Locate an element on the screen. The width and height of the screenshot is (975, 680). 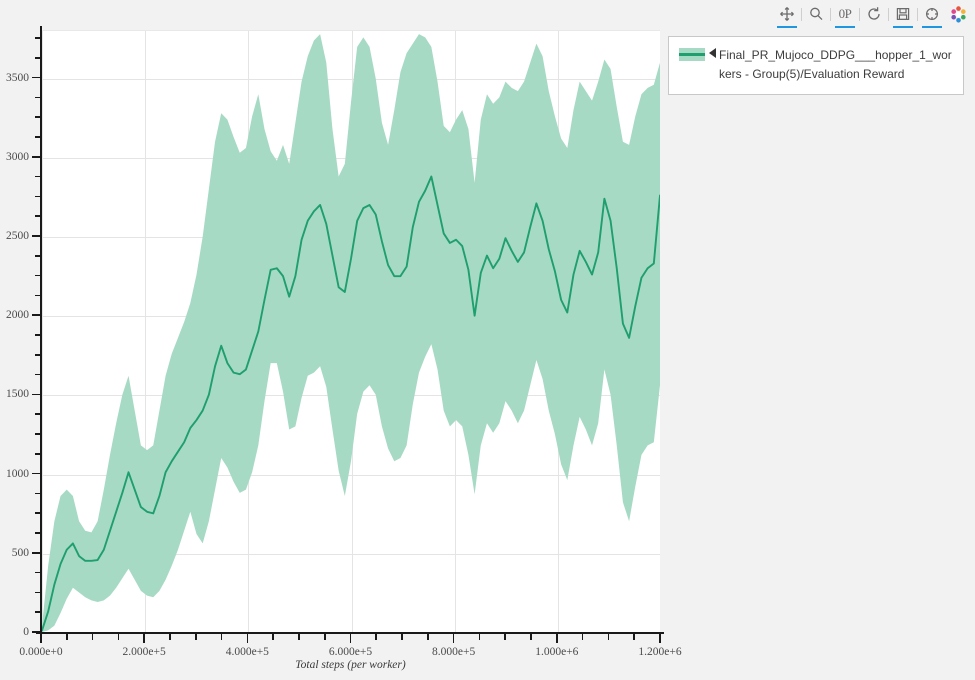
y-tick-label: 2000 is located at coordinates (17, 315).